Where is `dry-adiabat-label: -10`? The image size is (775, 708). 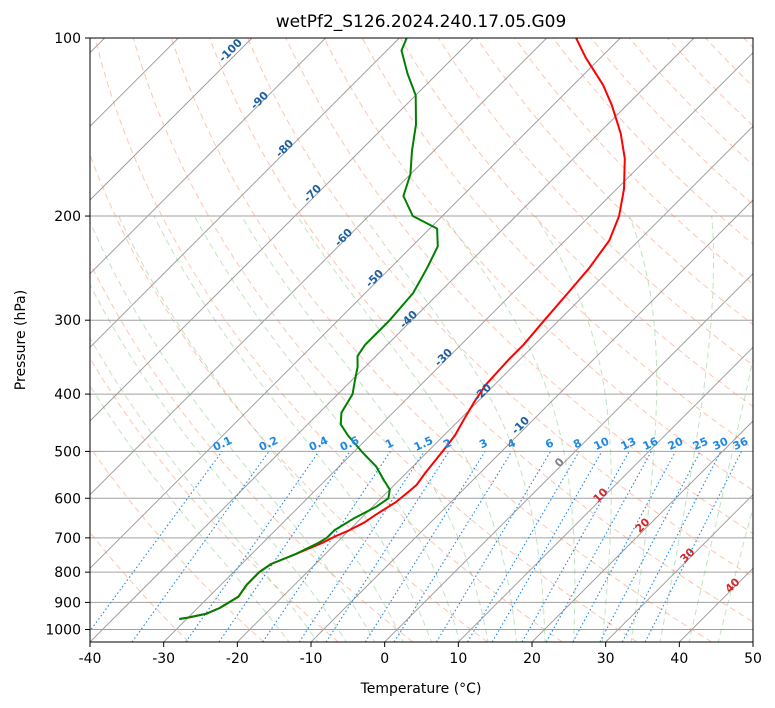 dry-adiabat-label: -10 is located at coordinates (520, 425).